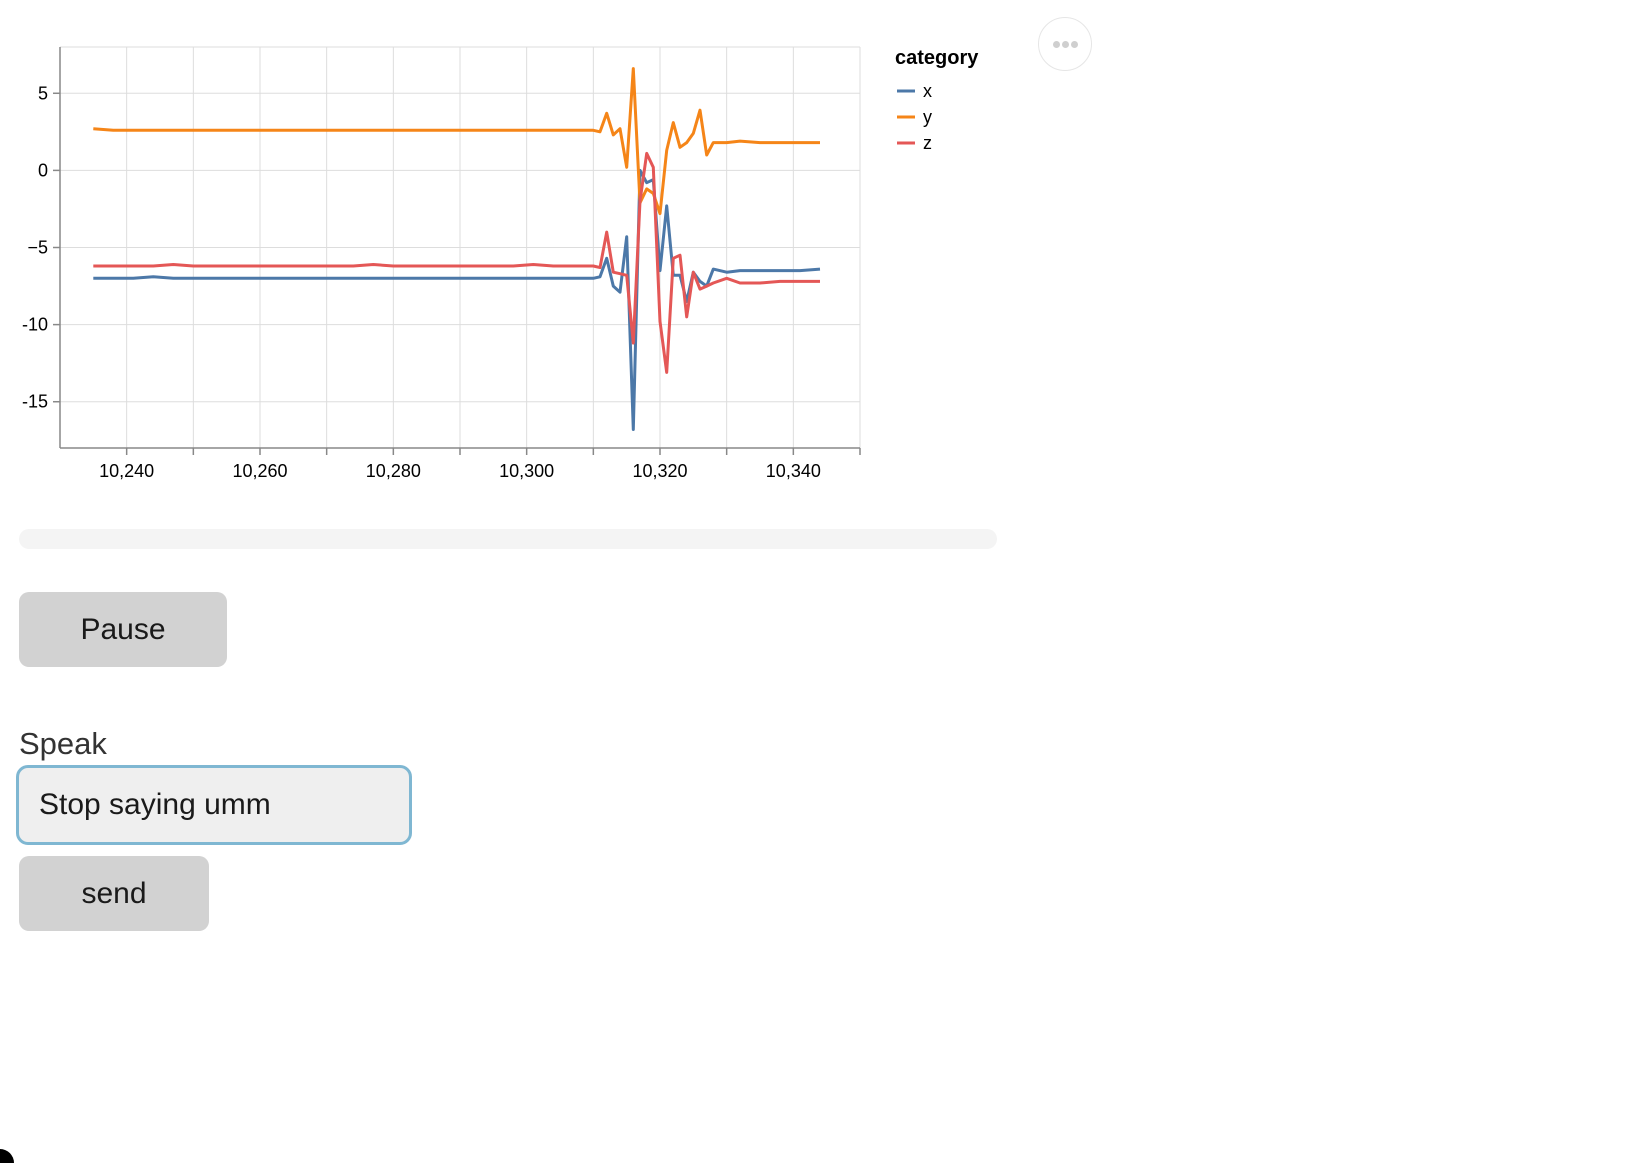  I want to click on series-line-y, so click(456, 141).